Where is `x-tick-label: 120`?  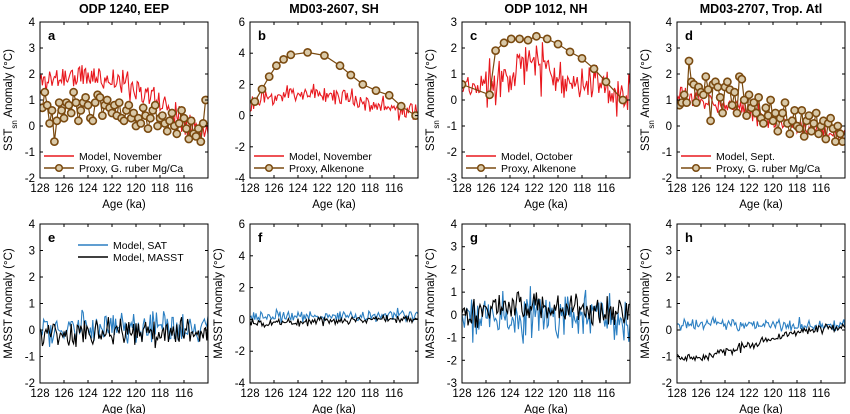 x-tick-label: 120 is located at coordinates (557, 394).